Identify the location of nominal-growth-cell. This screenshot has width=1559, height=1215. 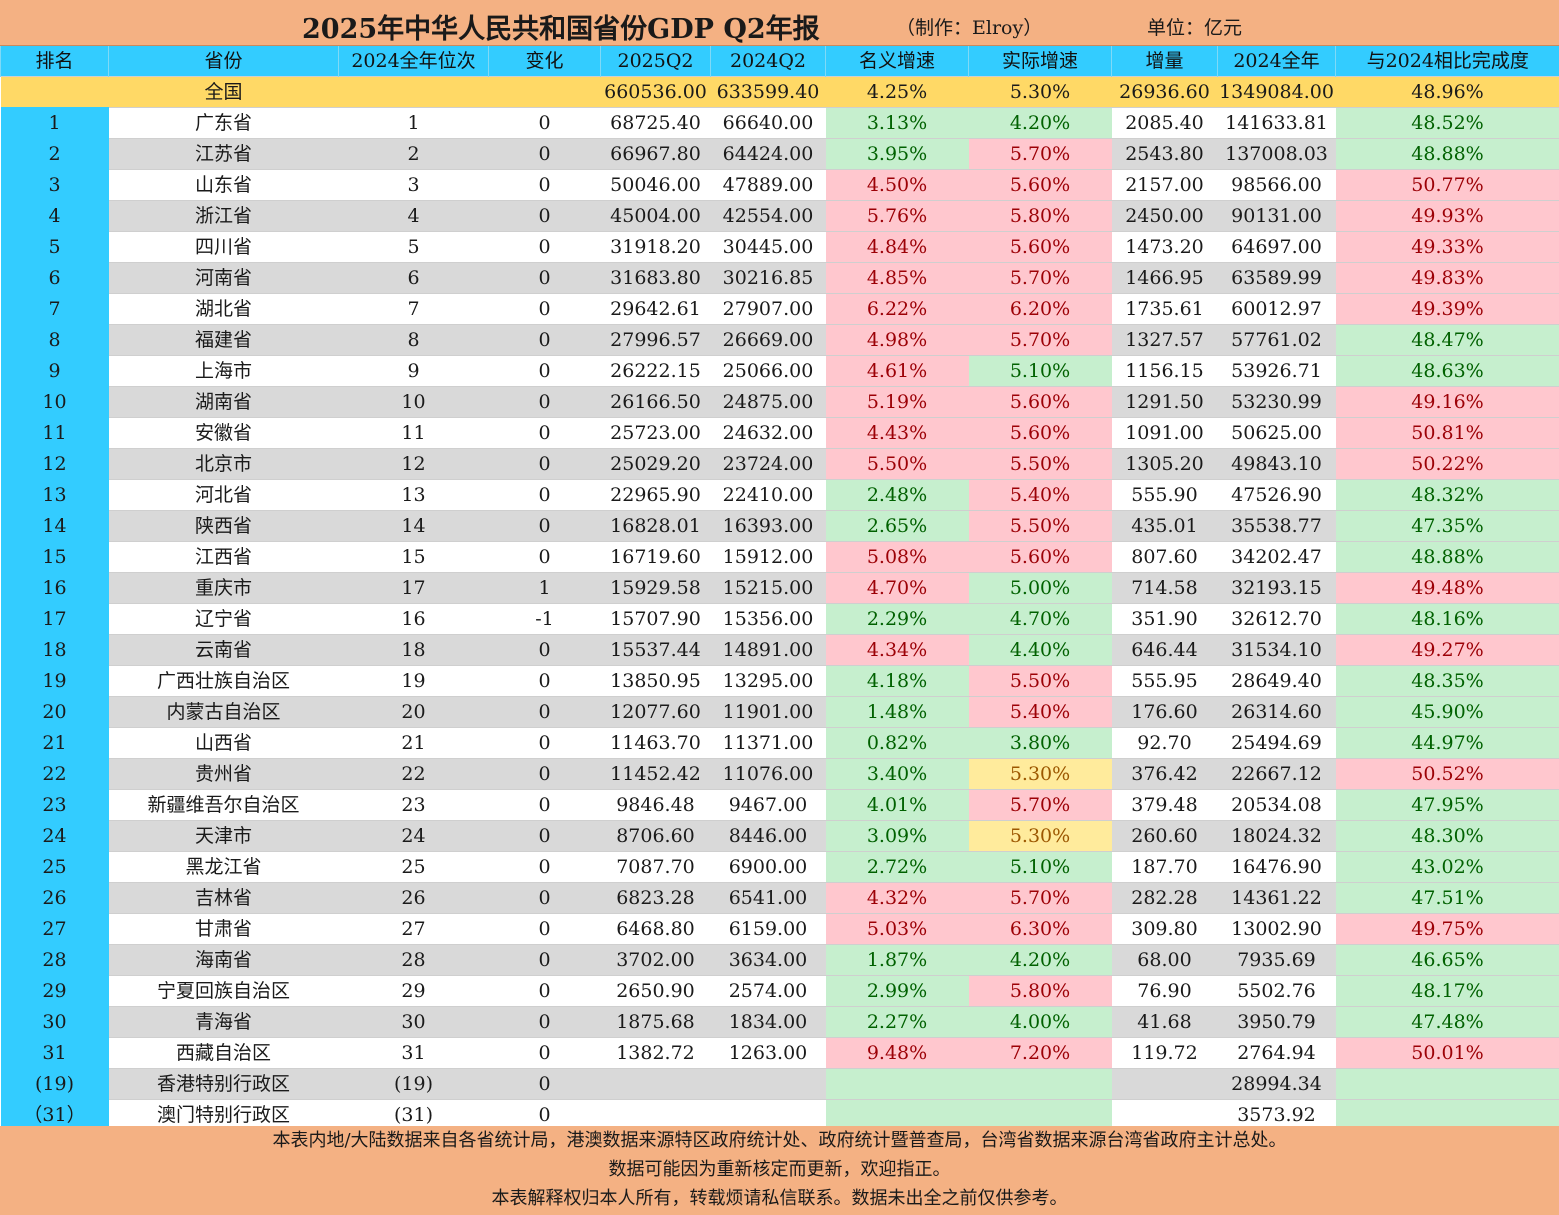
(897, 1115).